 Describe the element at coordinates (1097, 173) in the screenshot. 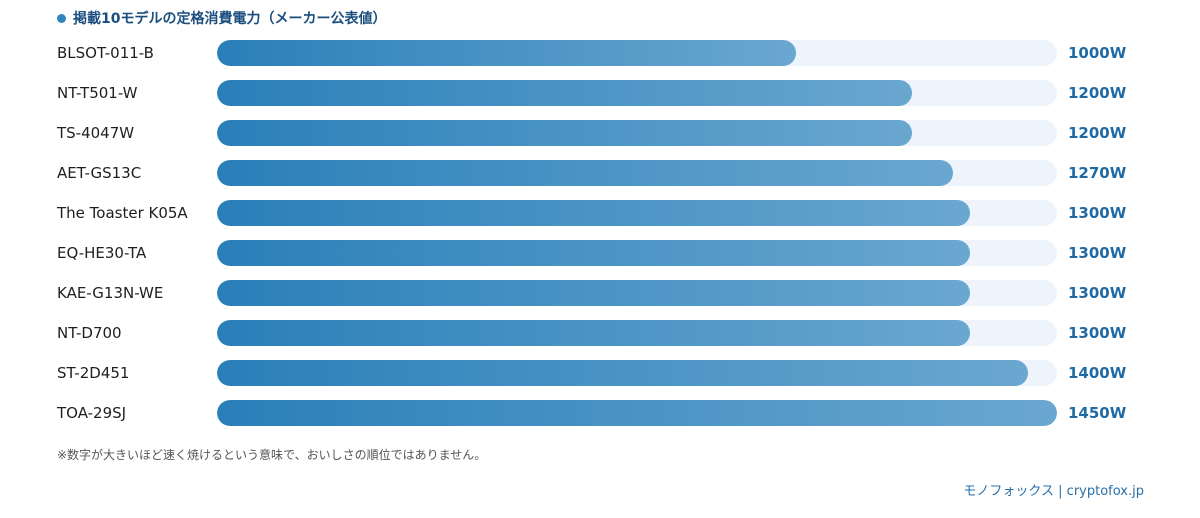

I see `value-label: 1270W` at that location.